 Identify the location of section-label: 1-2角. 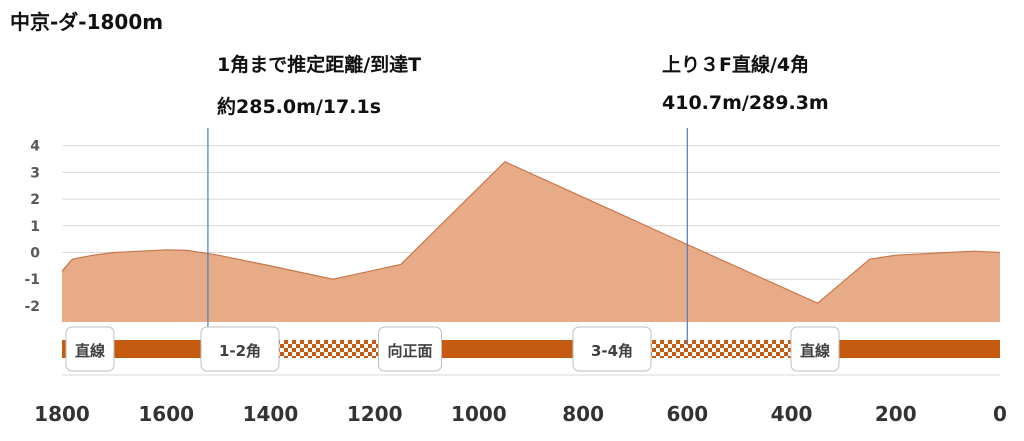
(240, 351).